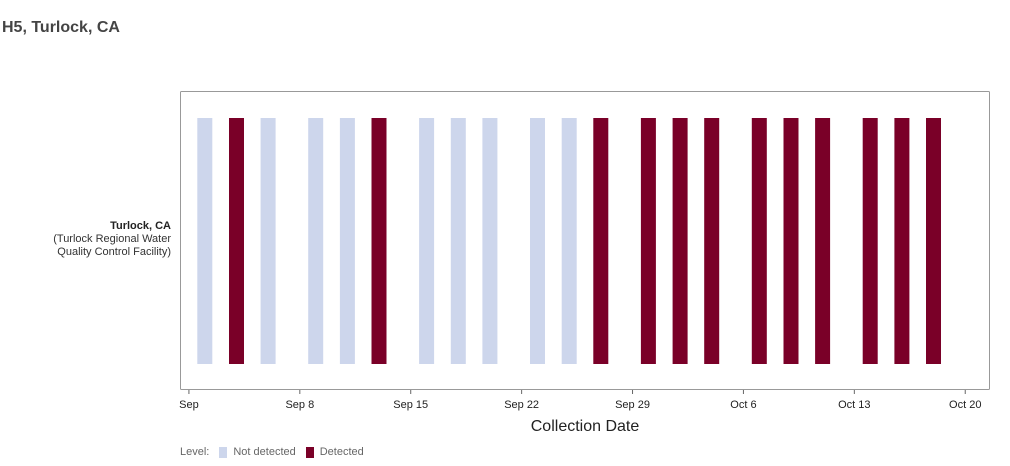 The width and height of the screenshot is (1010, 466). Describe the element at coordinates (223, 452) in the screenshot. I see `legend-swatch-not-detected` at that location.